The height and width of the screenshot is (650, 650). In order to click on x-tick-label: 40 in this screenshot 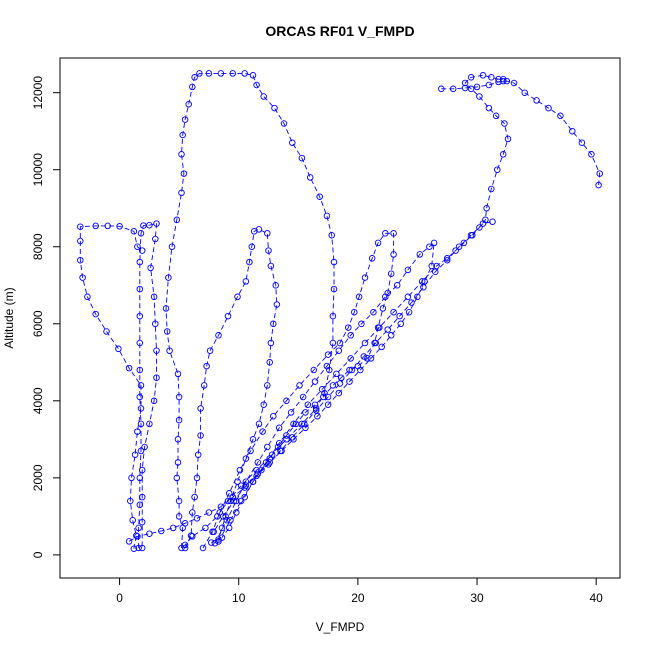, I will do `click(596, 598)`.